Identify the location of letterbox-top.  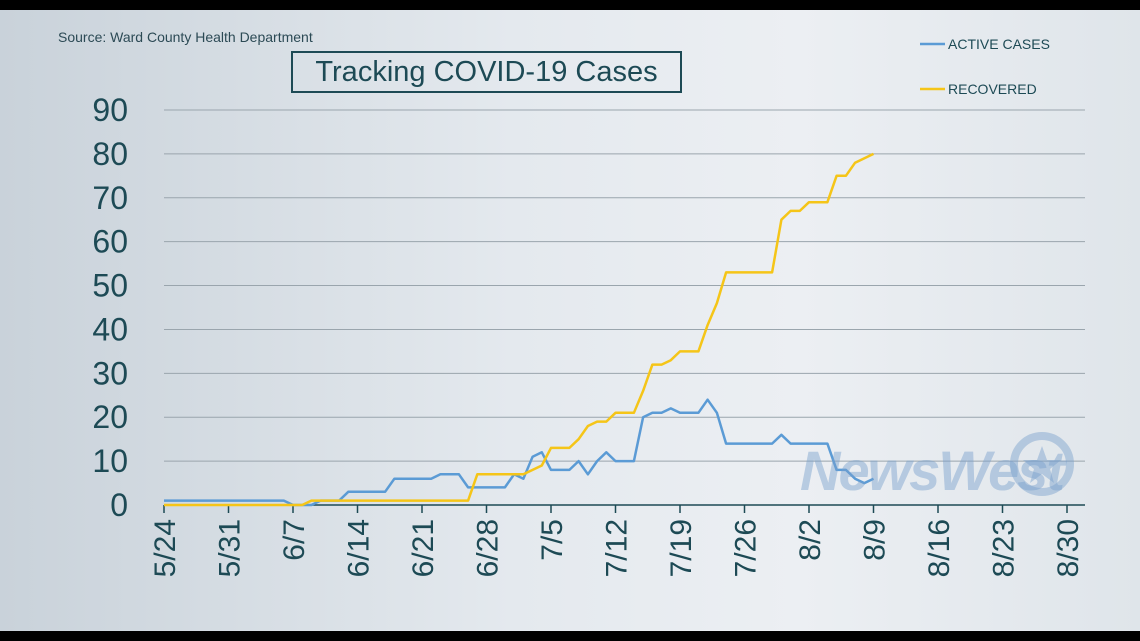
(570, 5).